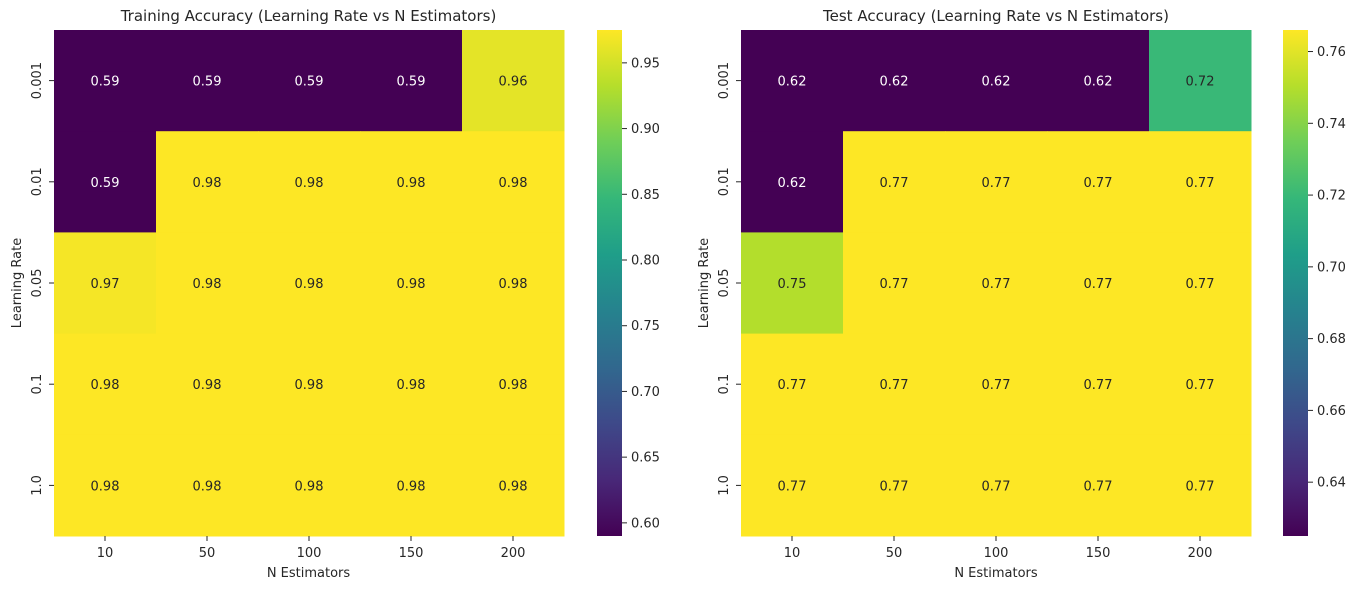  Describe the element at coordinates (311, 548) in the screenshot. I see `training-x-ticks: 10 50 100 150 200` at that location.